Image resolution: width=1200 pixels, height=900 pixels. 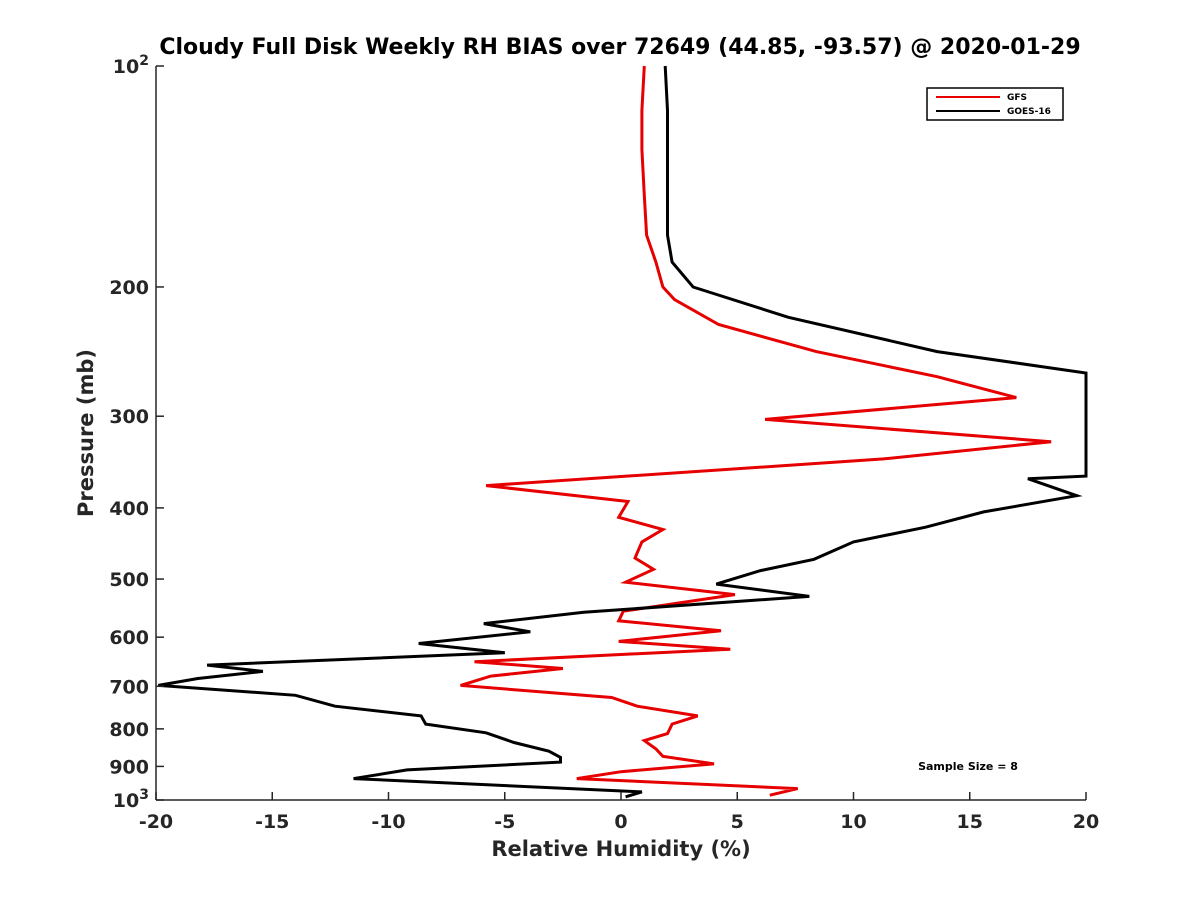 What do you see at coordinates (86, 433) in the screenshot?
I see `y-axis-label: Pressure (mb)` at bounding box center [86, 433].